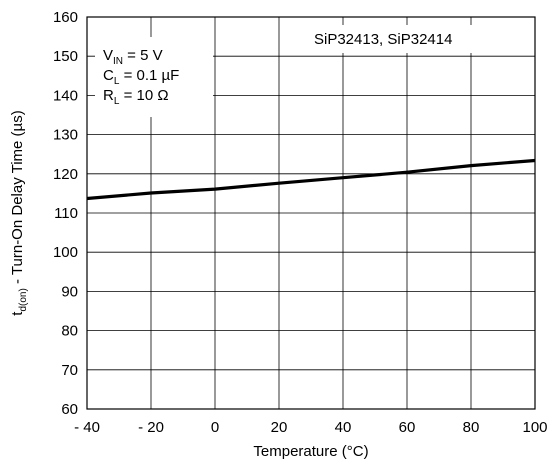 The width and height of the screenshot is (555, 461). I want to click on y-tick-label: 80, so click(69, 331).